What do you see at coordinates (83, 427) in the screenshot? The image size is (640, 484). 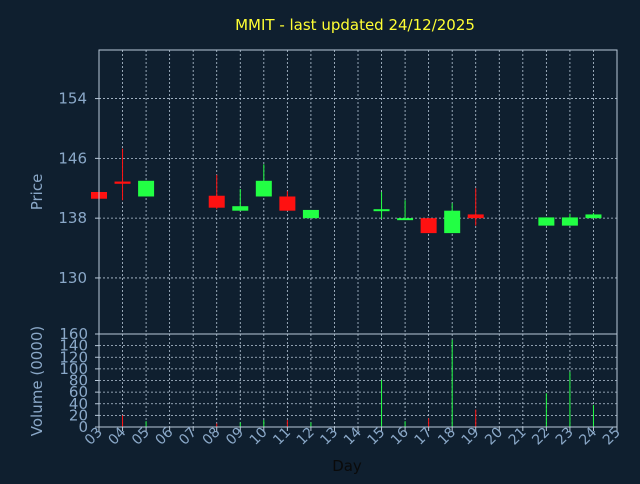 I see `volume-tick-label: 0` at bounding box center [83, 427].